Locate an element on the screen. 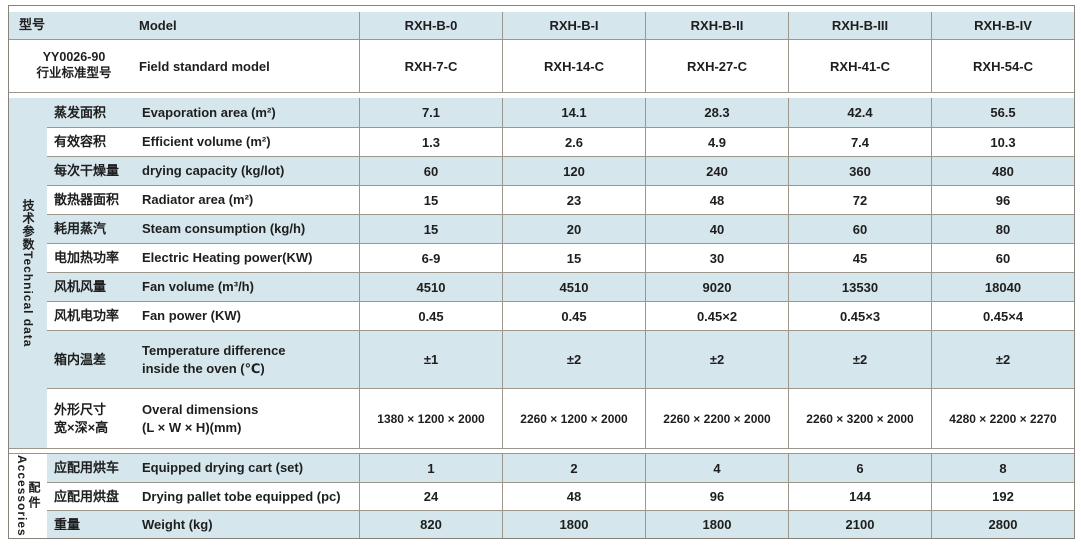 The height and width of the screenshot is (547, 1081). value-cell: 18040 is located at coordinates (1002, 287).